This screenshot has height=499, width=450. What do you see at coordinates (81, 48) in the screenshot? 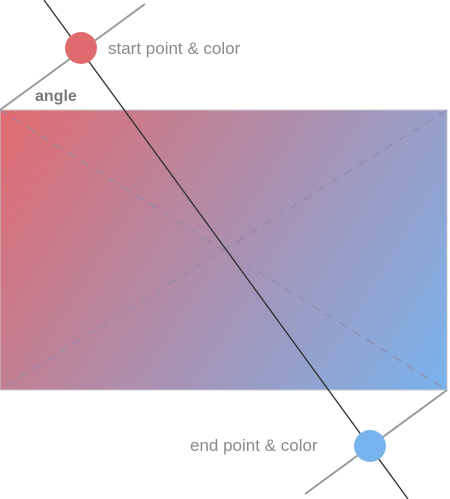
I see `start-point-handle` at bounding box center [81, 48].